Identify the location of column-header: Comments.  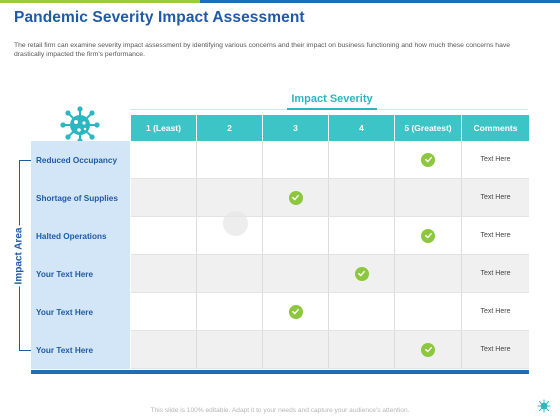
(495, 128).